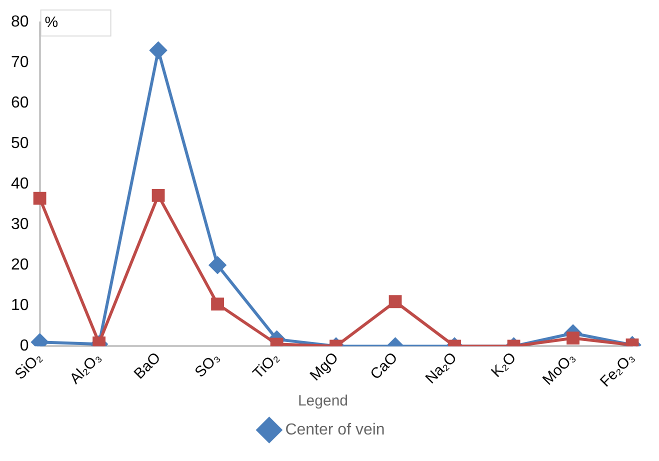 This screenshot has height=461, width=659. I want to click on y-tick-label: 40, so click(20, 184).